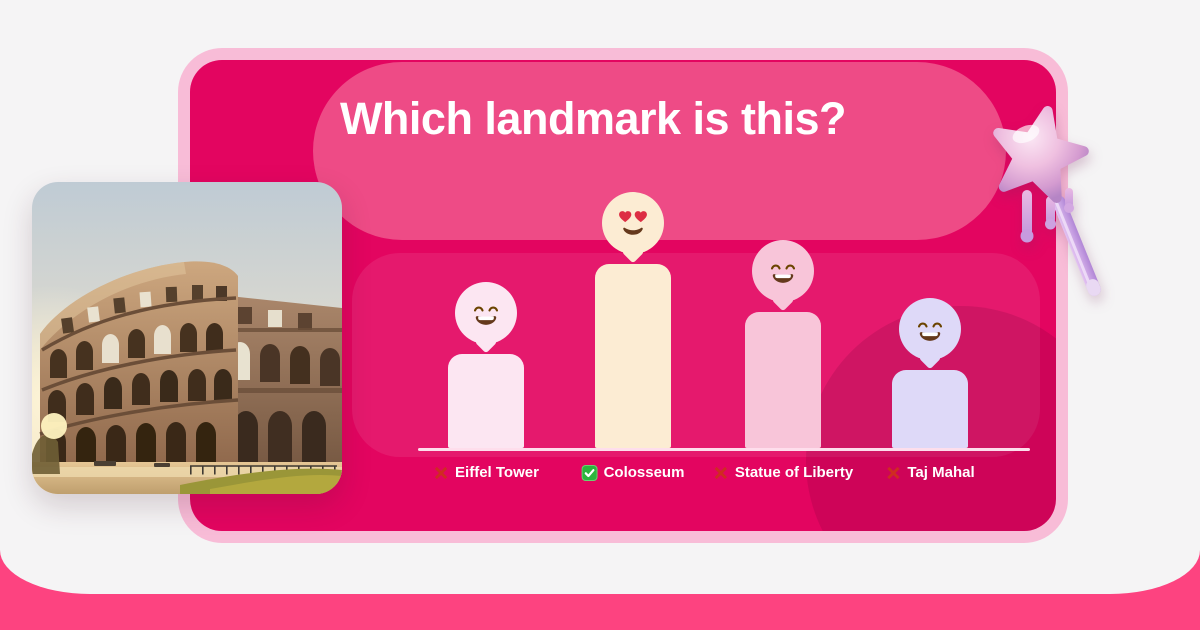 This screenshot has width=1200, height=630. Describe the element at coordinates (593, 118) in the screenshot. I see `question-title: Which landmark is this?` at that location.